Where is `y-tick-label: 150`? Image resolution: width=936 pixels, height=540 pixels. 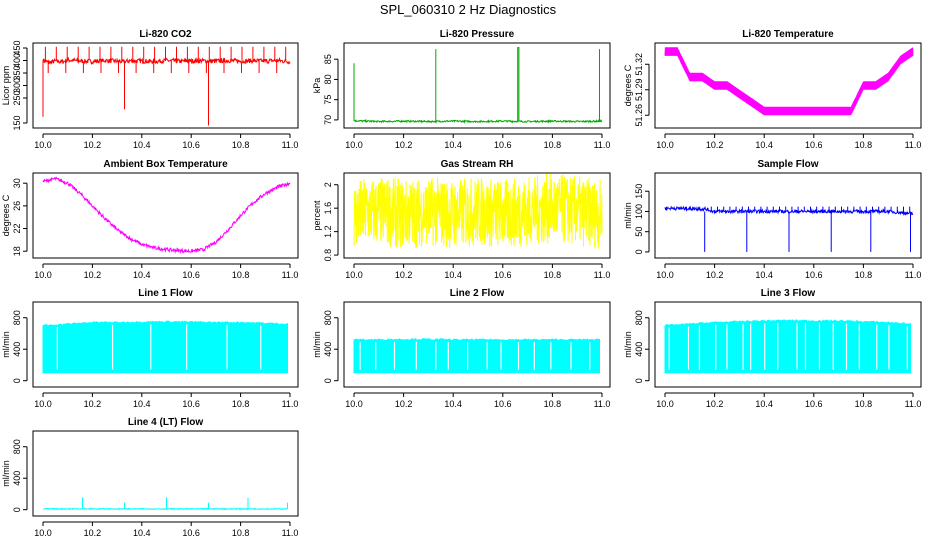
y-tick-label: 150 is located at coordinates (17, 122).